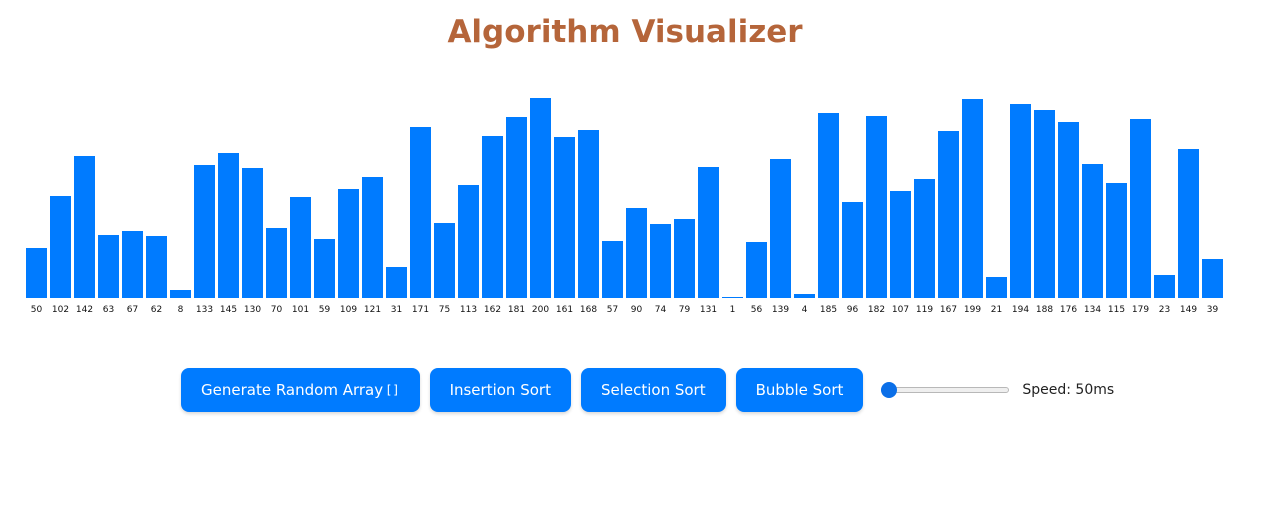 The height and width of the screenshot is (517, 1273). What do you see at coordinates (500, 390) in the screenshot?
I see `insertion-sort-button: Insertion Sort` at bounding box center [500, 390].